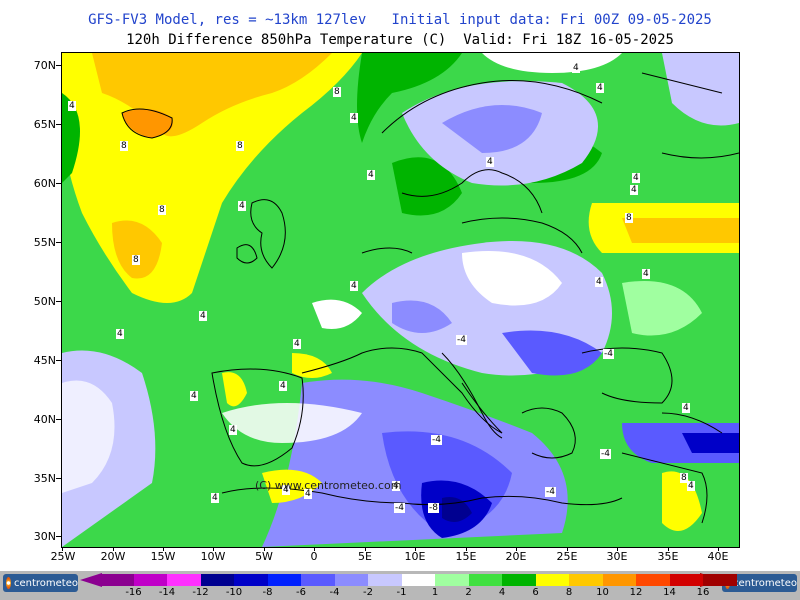 The image size is (800, 600). Describe the element at coordinates (163, 556) in the screenshot. I see `lon-label: 15W` at that location.